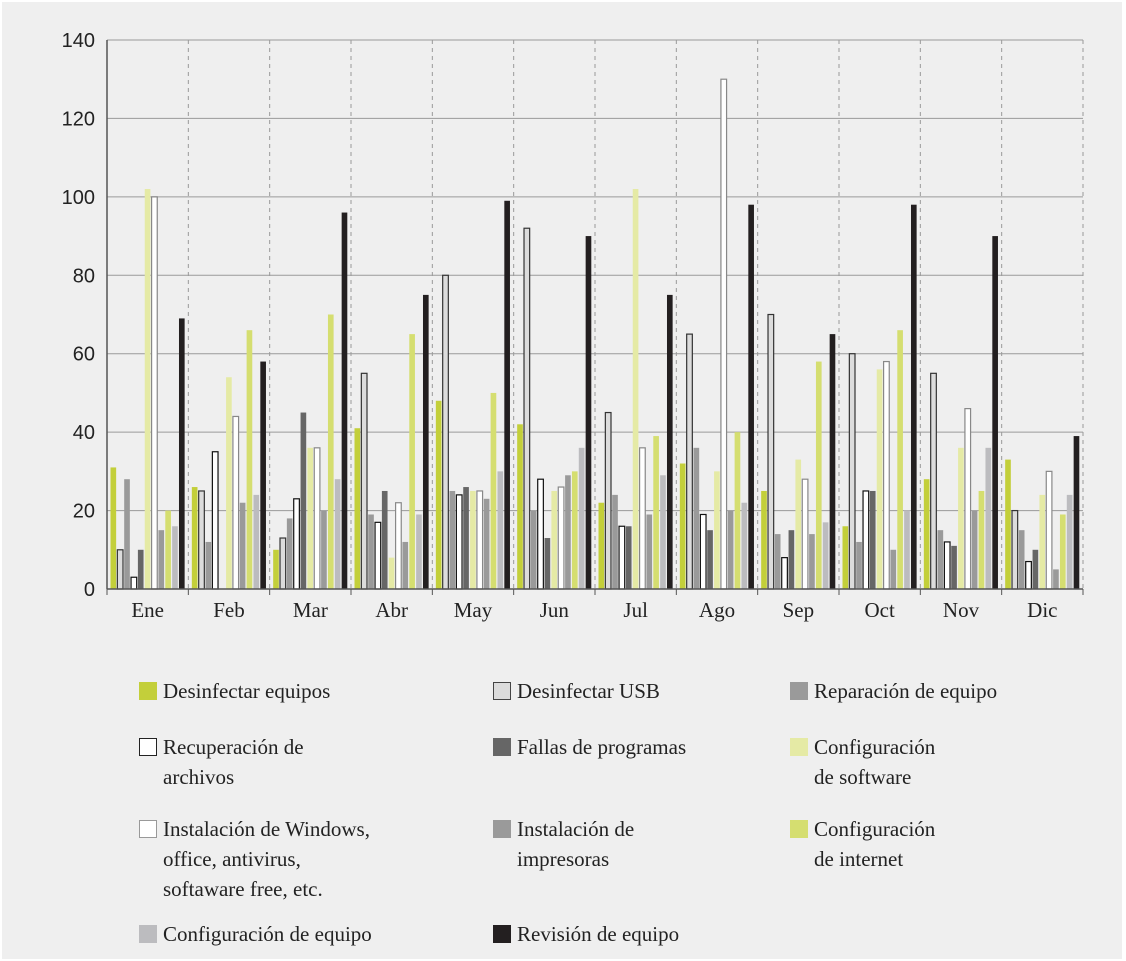 The height and width of the screenshot is (961, 1126). Describe the element at coordinates (391, 610) in the screenshot. I see `x-tick-label: Abr` at that location.